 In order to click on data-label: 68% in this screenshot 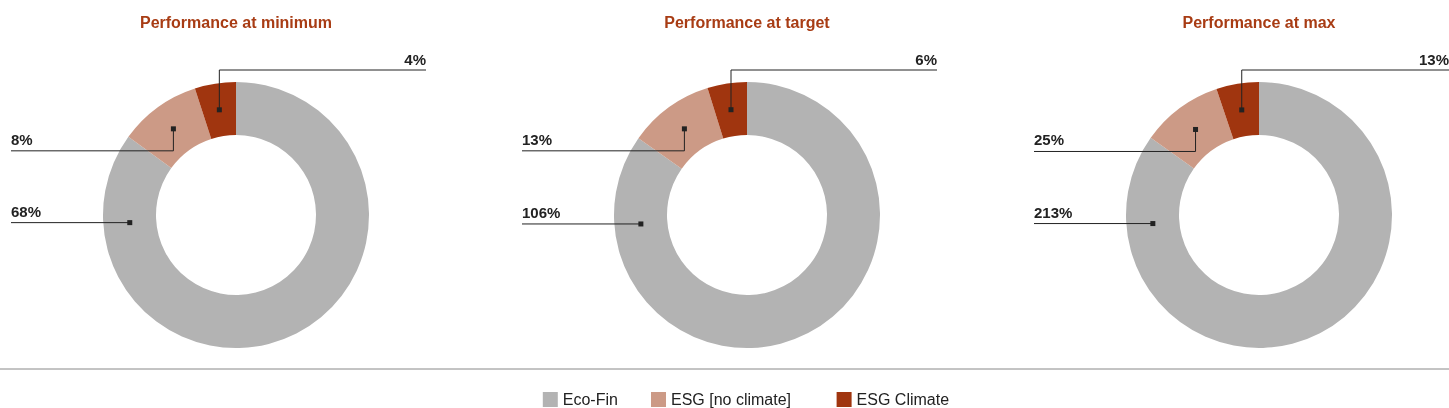, I will do `click(26, 211)`.